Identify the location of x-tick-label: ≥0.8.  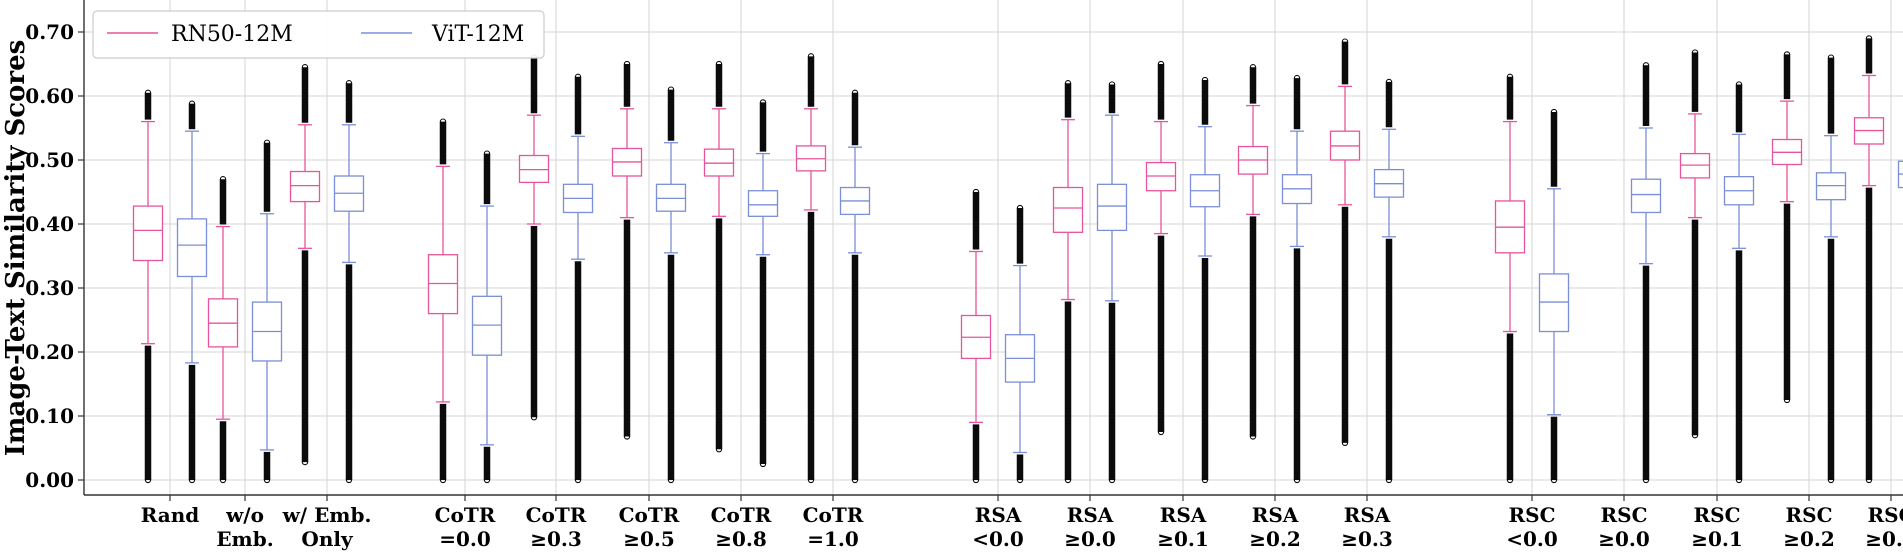
(741, 539).